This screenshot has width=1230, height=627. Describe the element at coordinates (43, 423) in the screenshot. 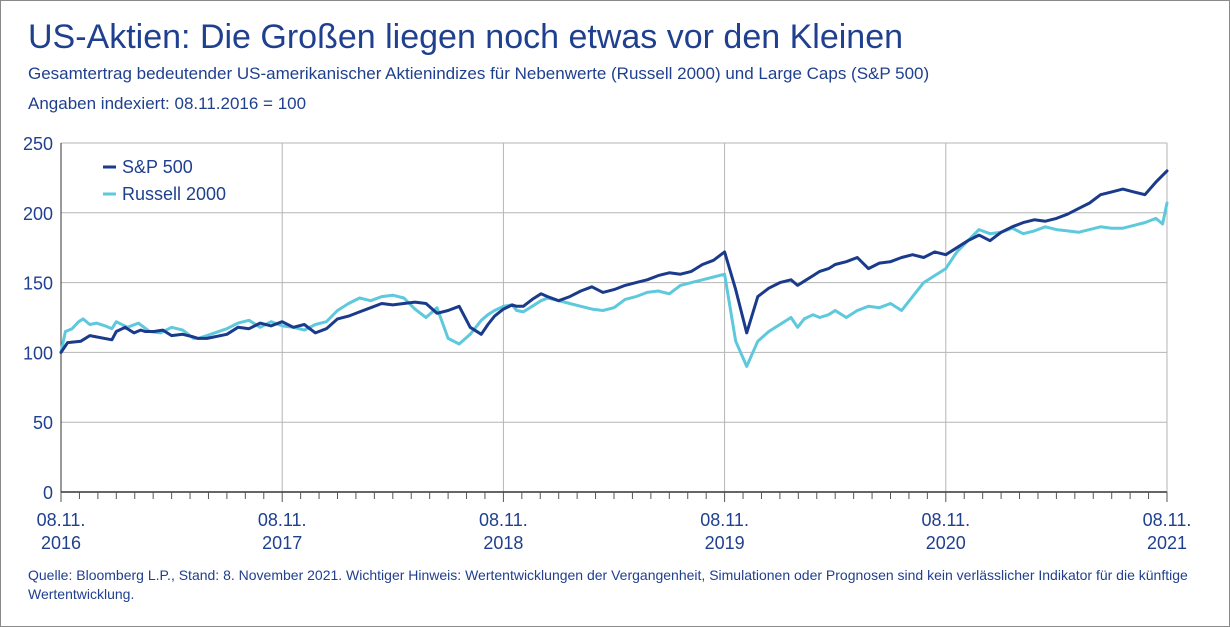

I see `y-tick-label: 50` at that location.